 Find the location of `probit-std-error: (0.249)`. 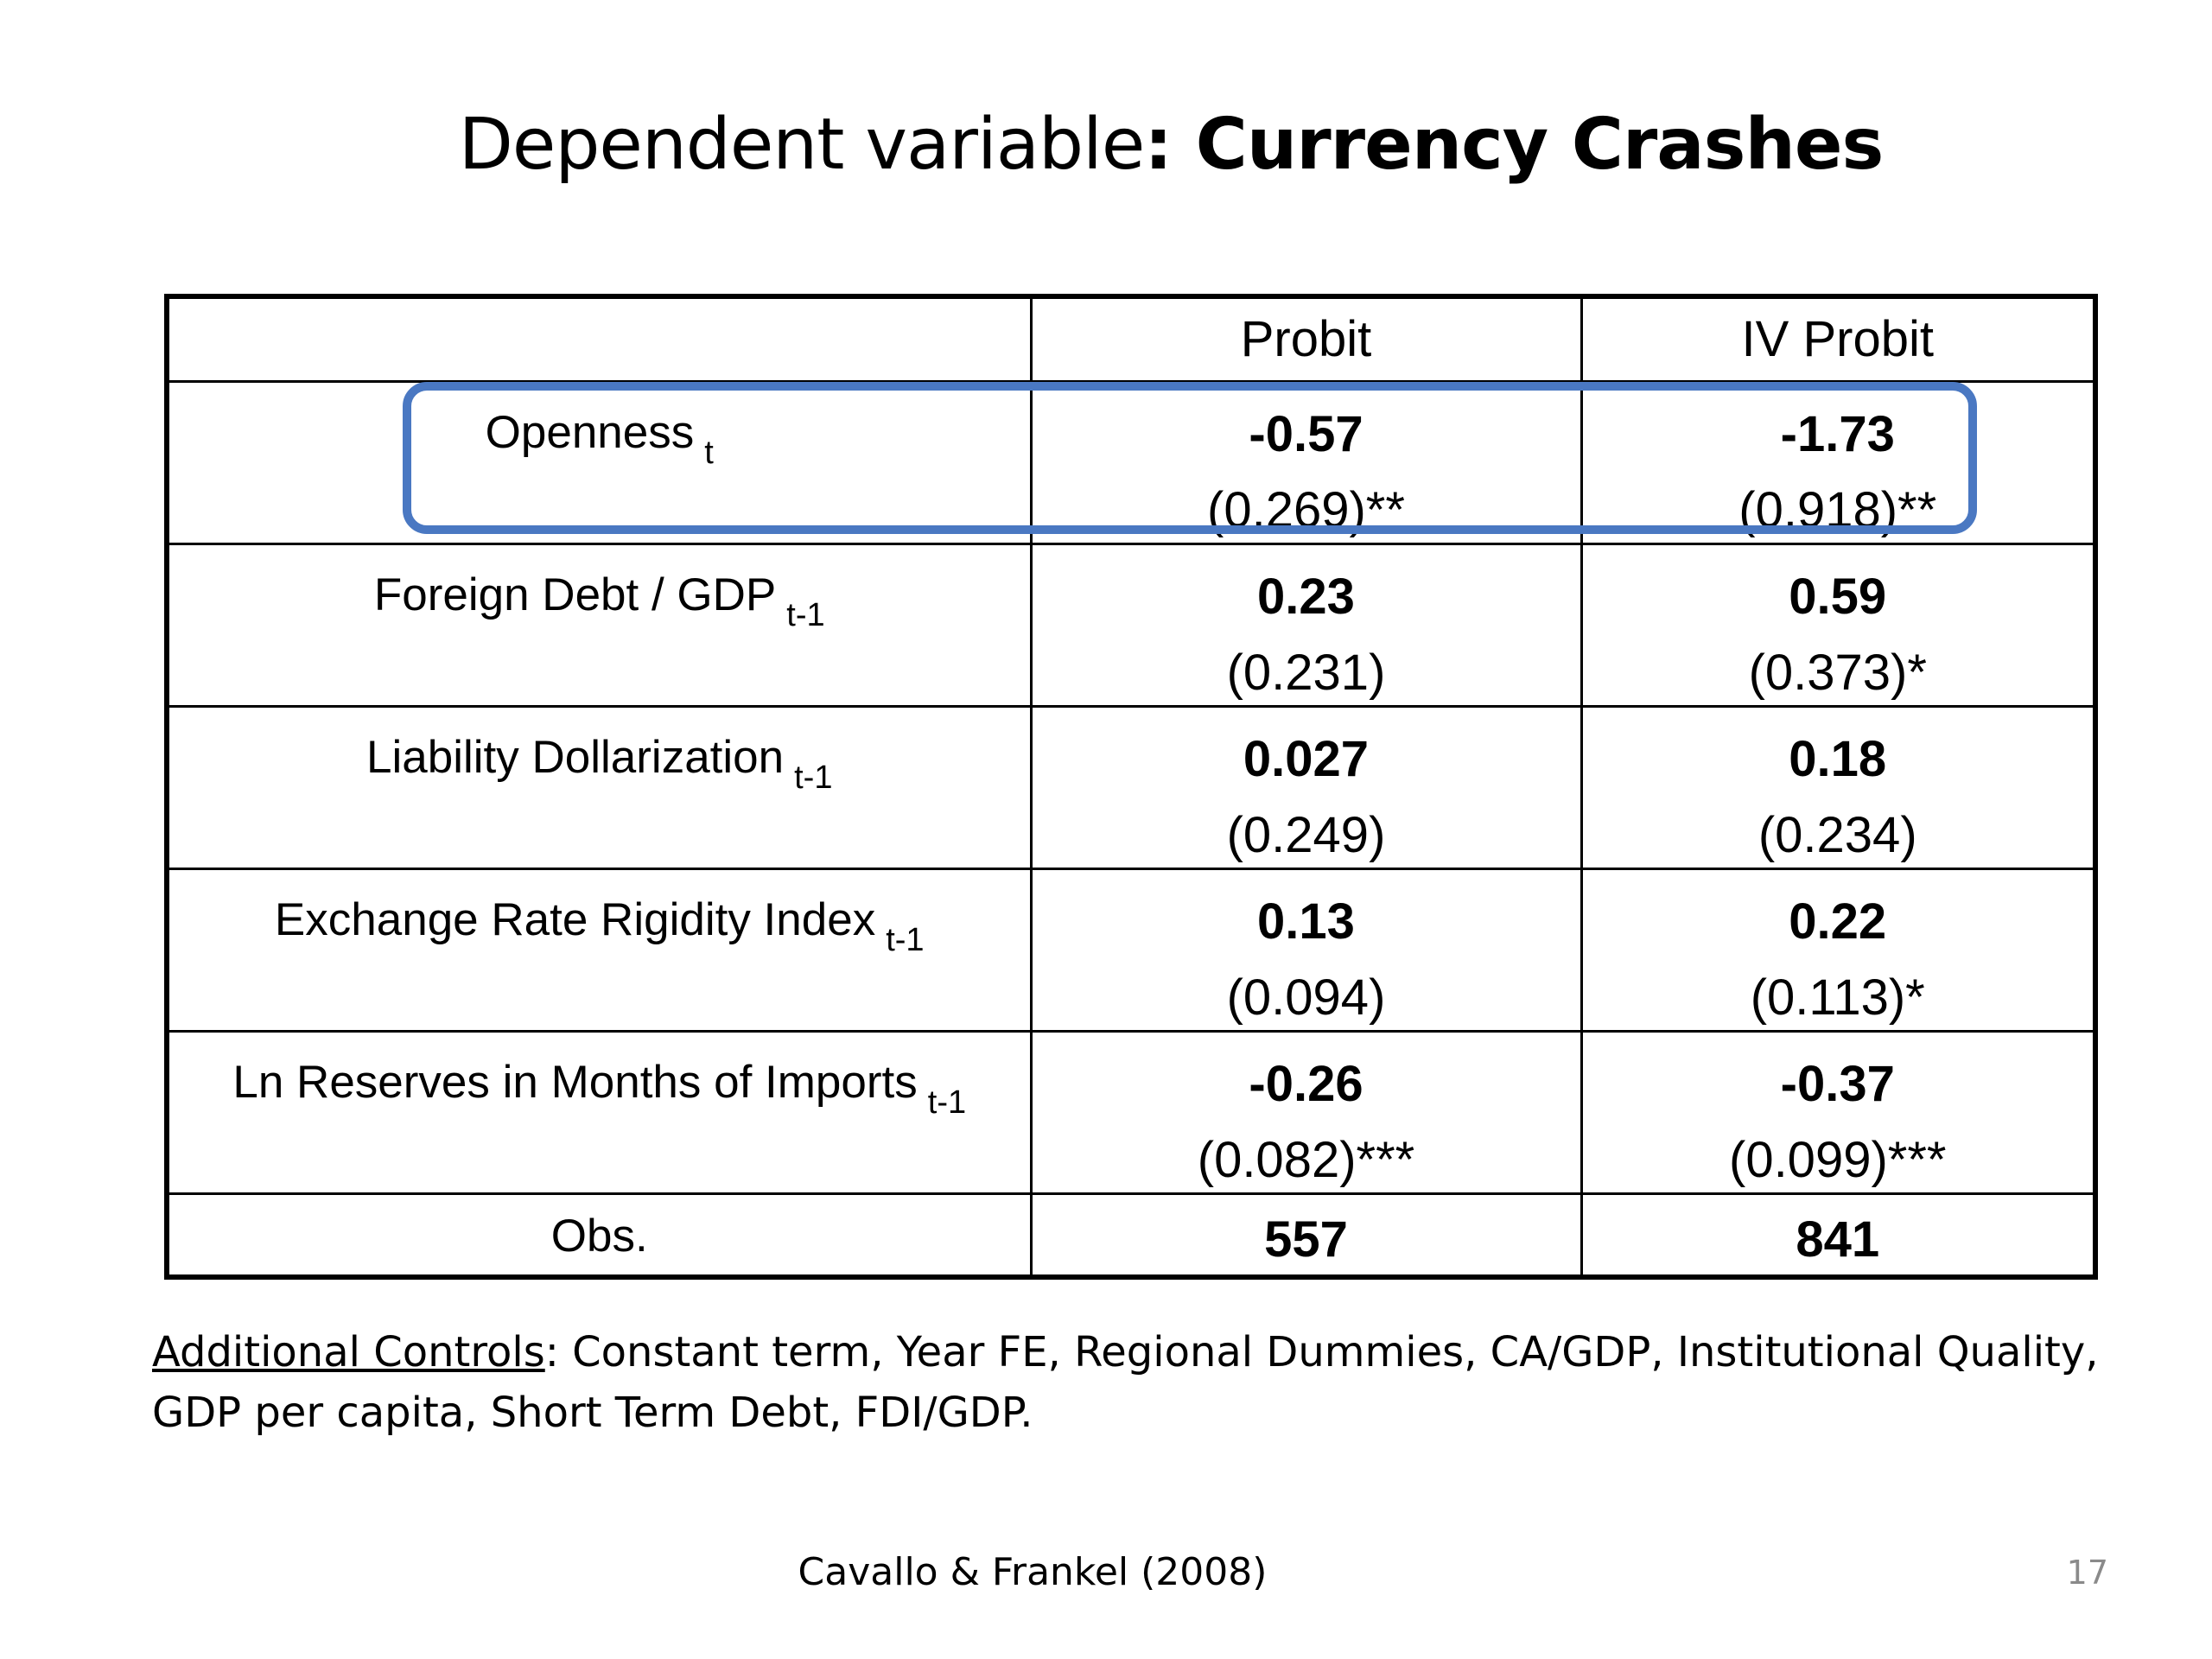

probit-std-error: (0.249) is located at coordinates (1306, 835).